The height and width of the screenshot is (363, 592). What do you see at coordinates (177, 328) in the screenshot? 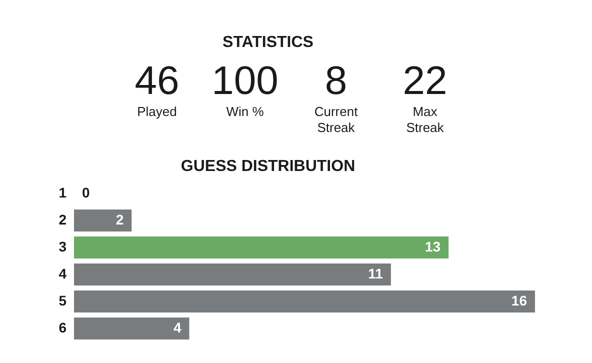
I see `data-label: 4` at bounding box center [177, 328].